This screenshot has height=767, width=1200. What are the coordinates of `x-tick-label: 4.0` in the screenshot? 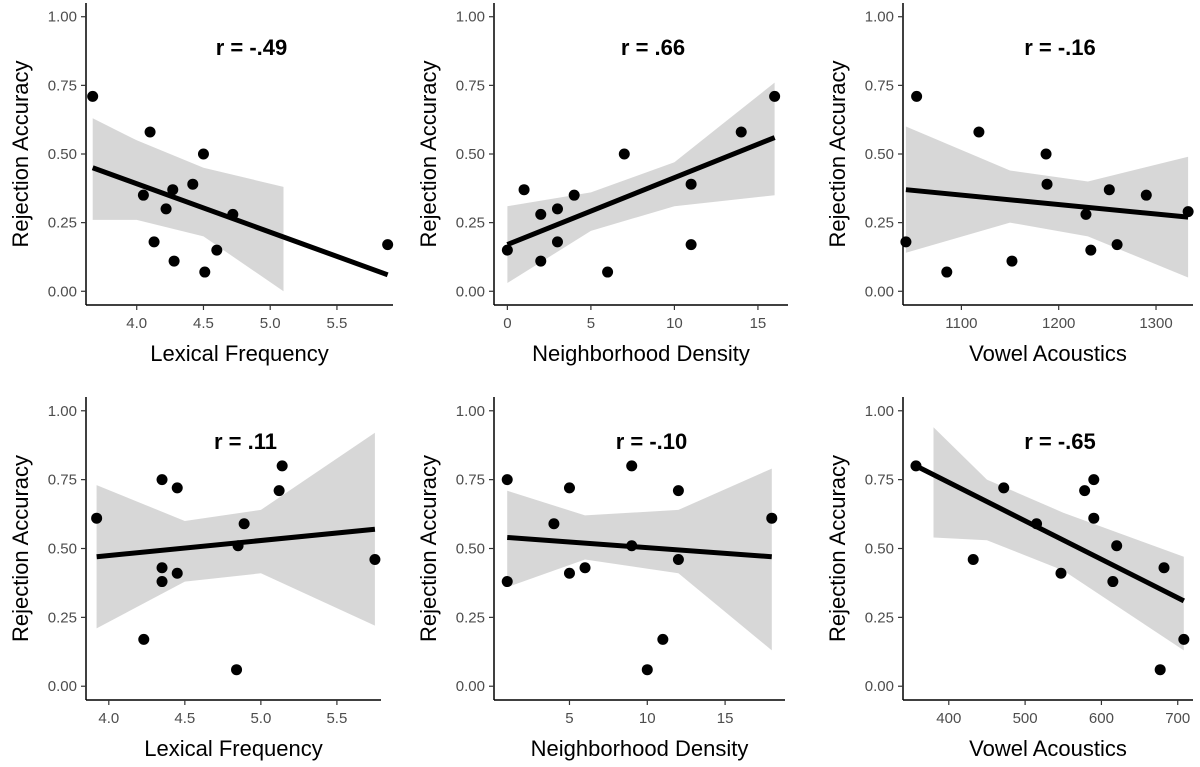 It's located at (136, 323).